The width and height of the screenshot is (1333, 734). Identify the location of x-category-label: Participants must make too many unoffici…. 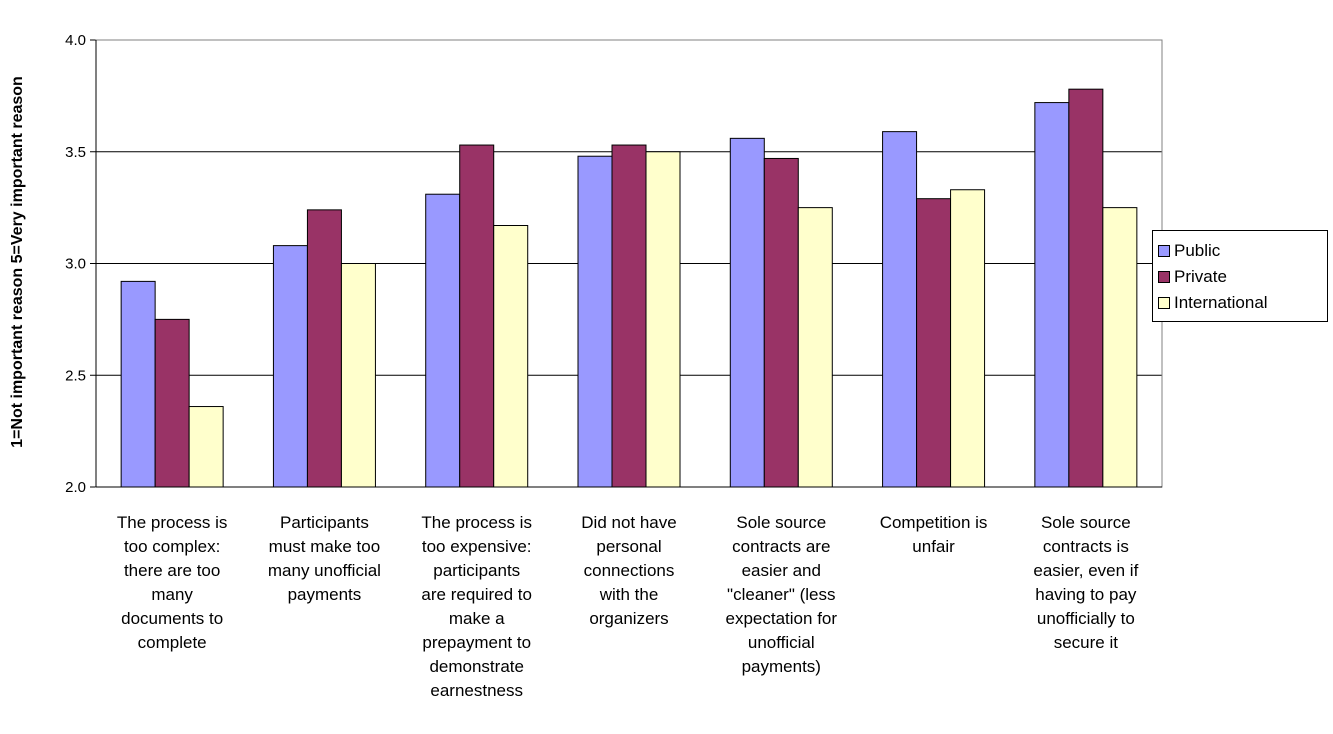
(324, 558).